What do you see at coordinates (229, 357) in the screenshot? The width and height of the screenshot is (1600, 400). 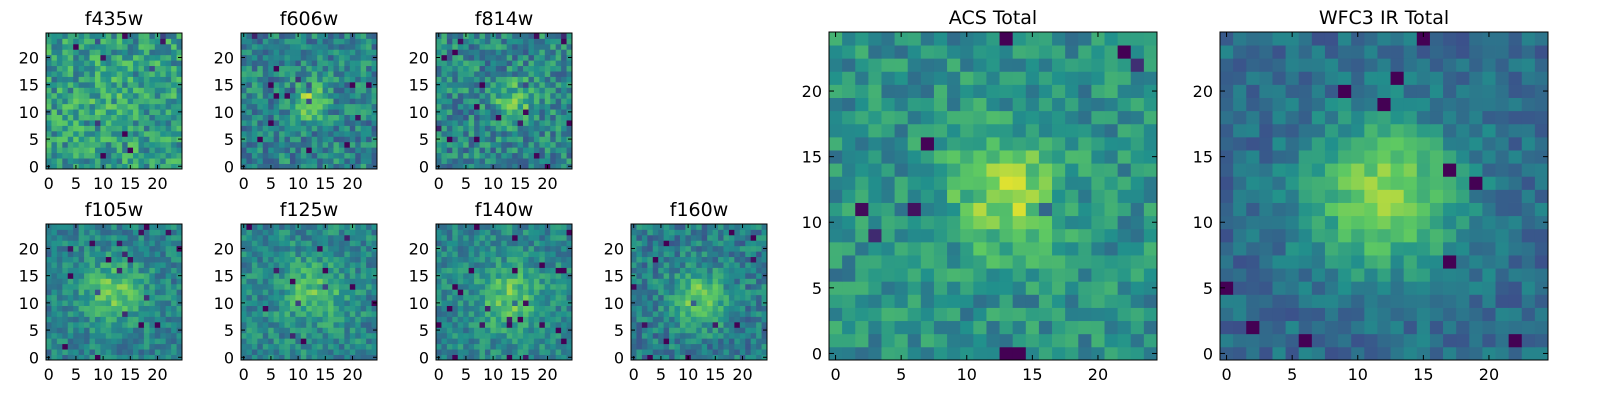 I see `y-tick-label: 0` at bounding box center [229, 357].